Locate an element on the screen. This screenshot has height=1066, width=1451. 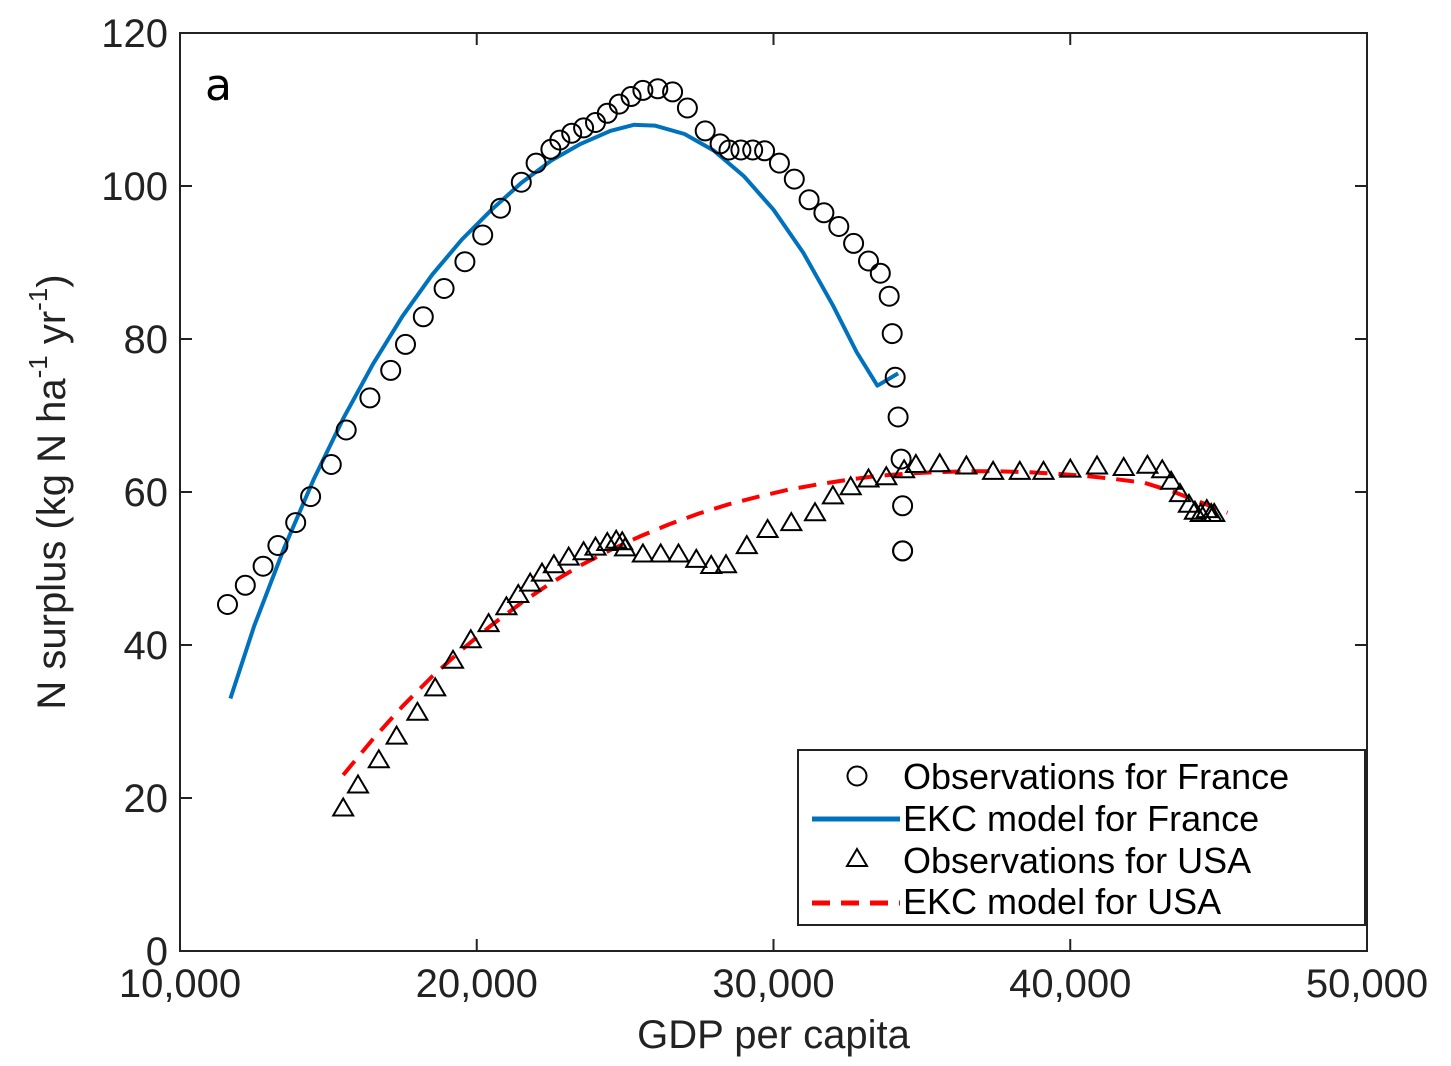
legend-marker-usa-observations is located at coordinates (857, 857).